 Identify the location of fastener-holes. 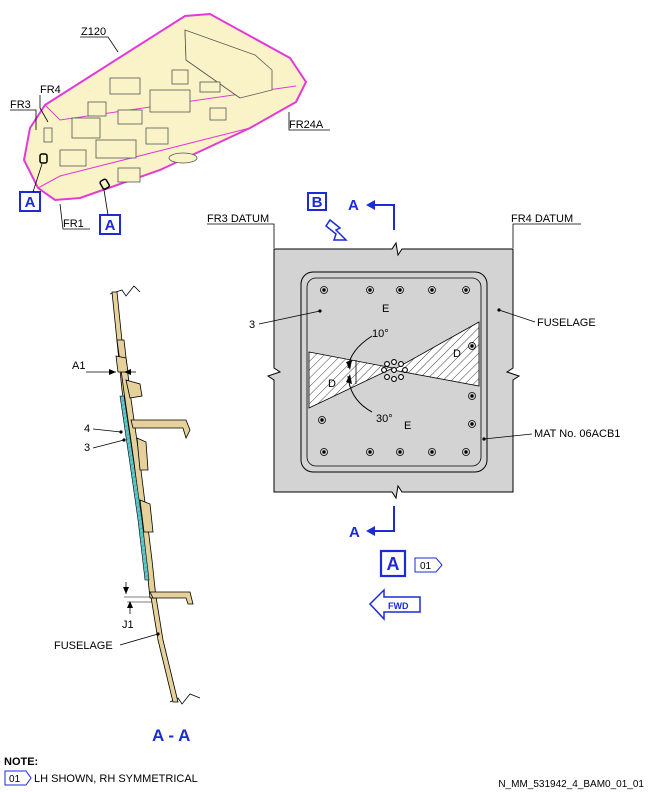
(397, 371).